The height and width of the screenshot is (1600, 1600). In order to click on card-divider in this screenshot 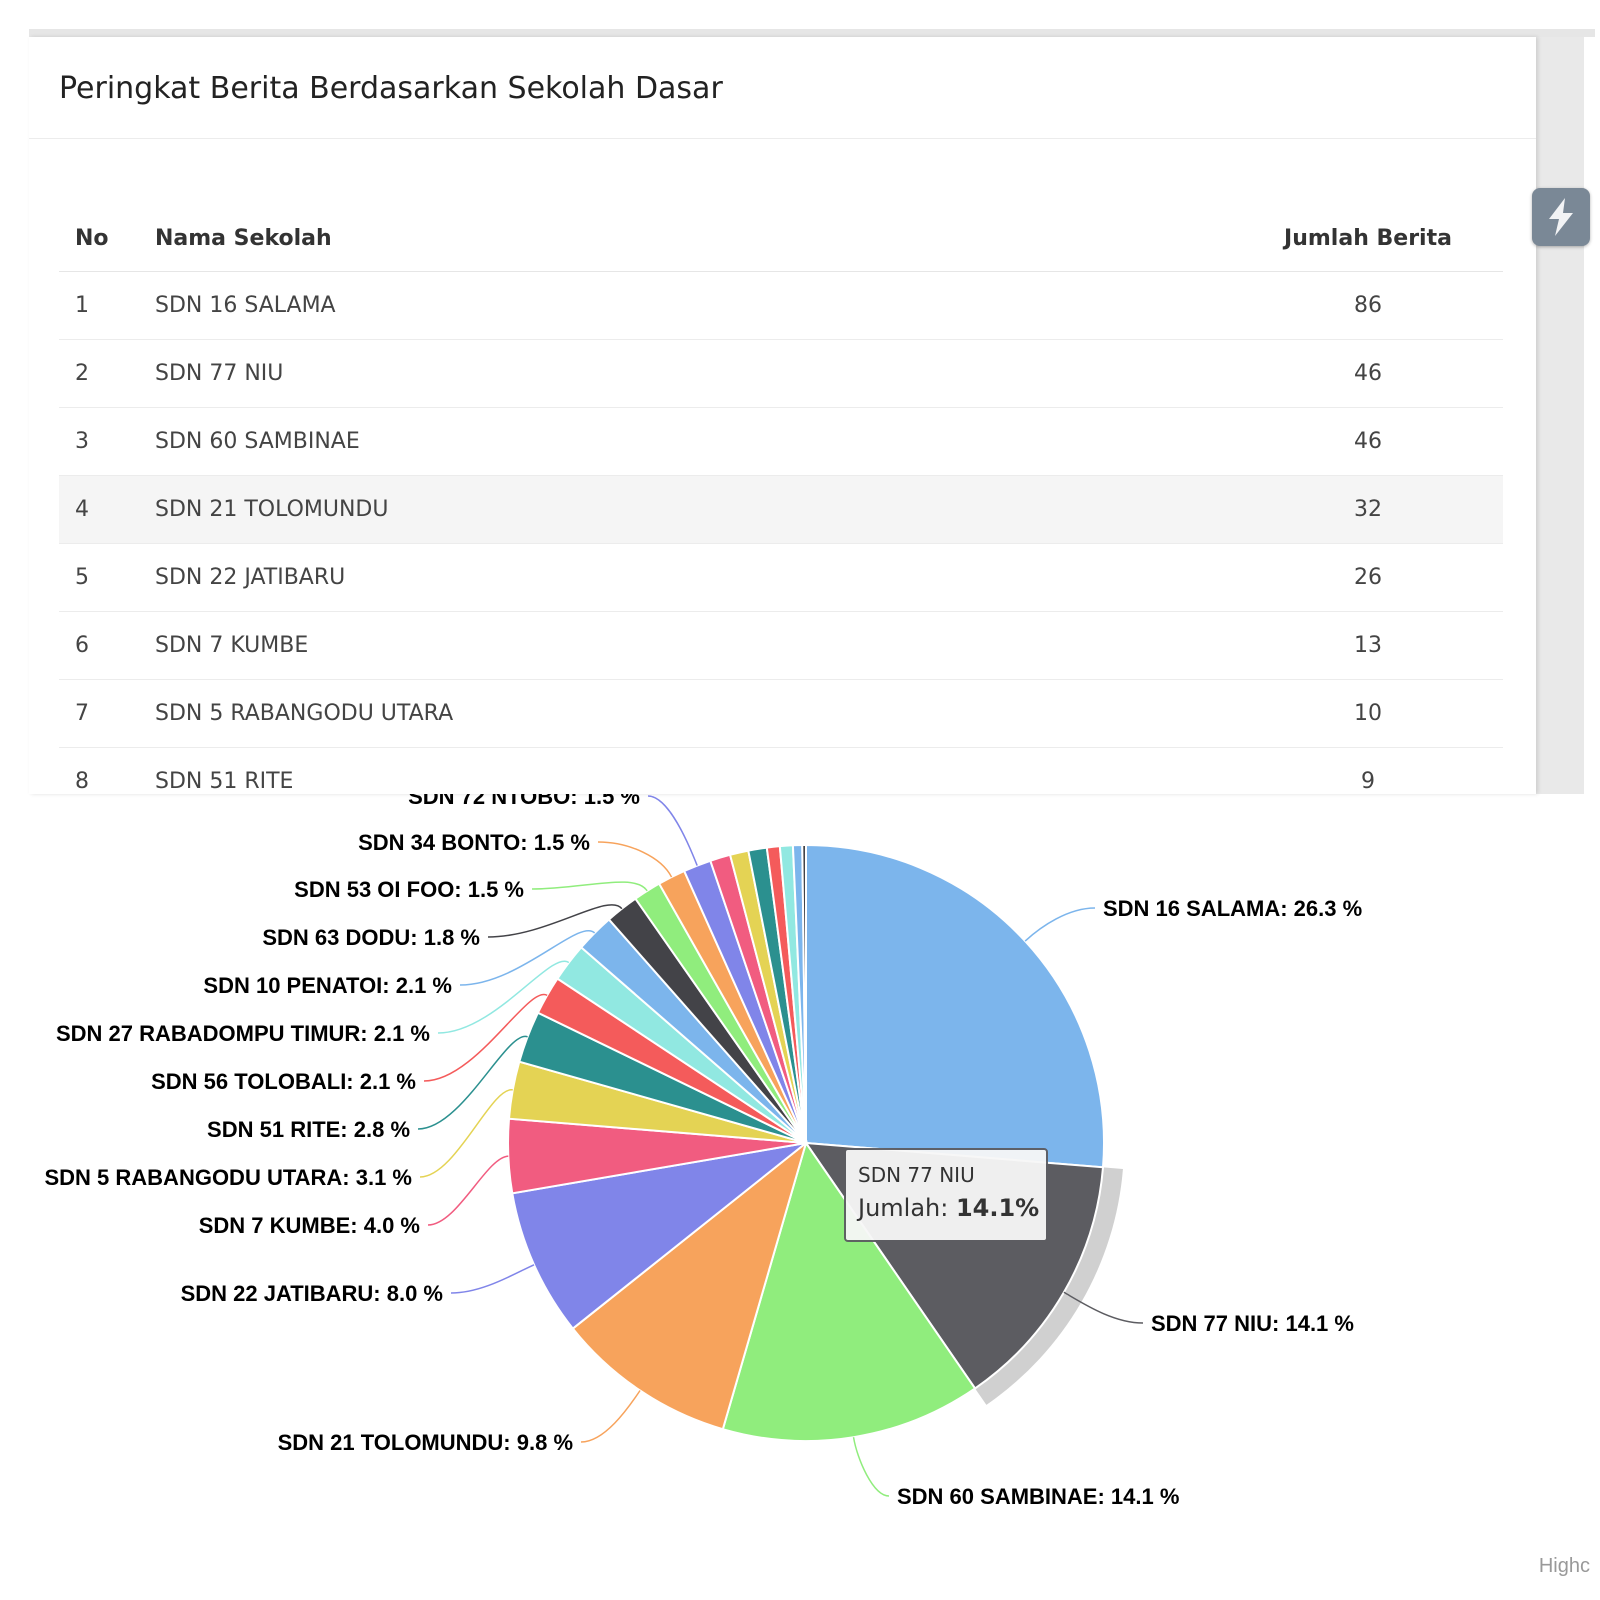, I will do `click(782, 138)`.